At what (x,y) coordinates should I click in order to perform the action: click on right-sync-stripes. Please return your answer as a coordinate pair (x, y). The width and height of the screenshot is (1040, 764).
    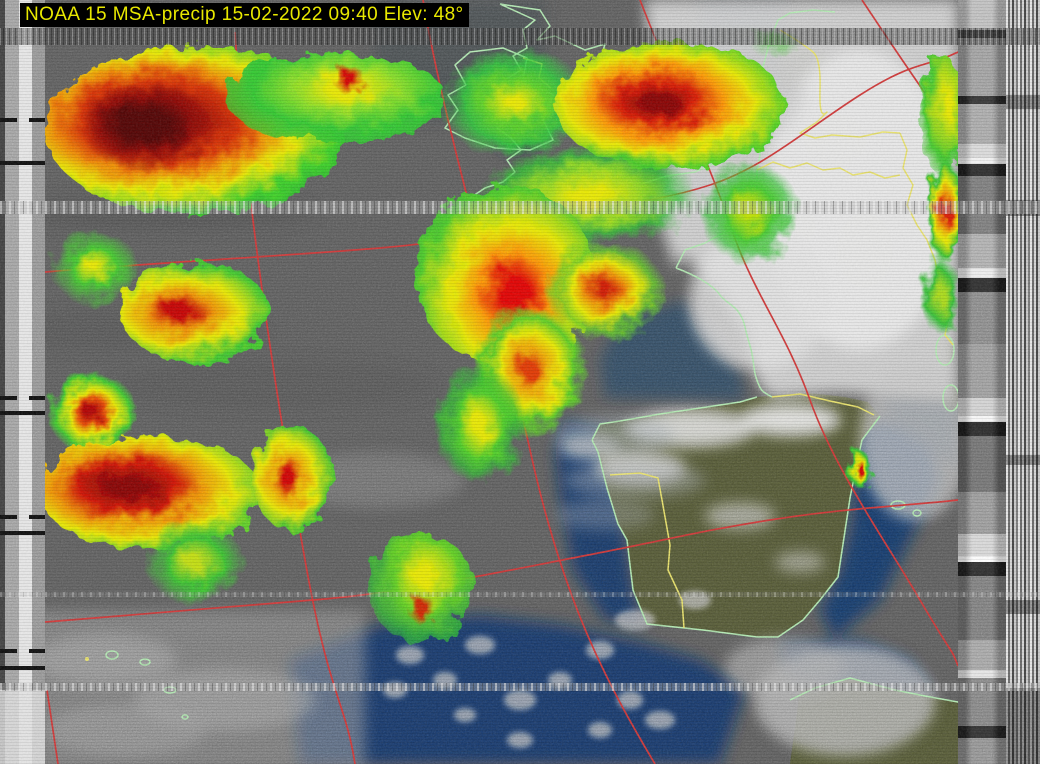
    Looking at the image, I should click on (1023, 382).